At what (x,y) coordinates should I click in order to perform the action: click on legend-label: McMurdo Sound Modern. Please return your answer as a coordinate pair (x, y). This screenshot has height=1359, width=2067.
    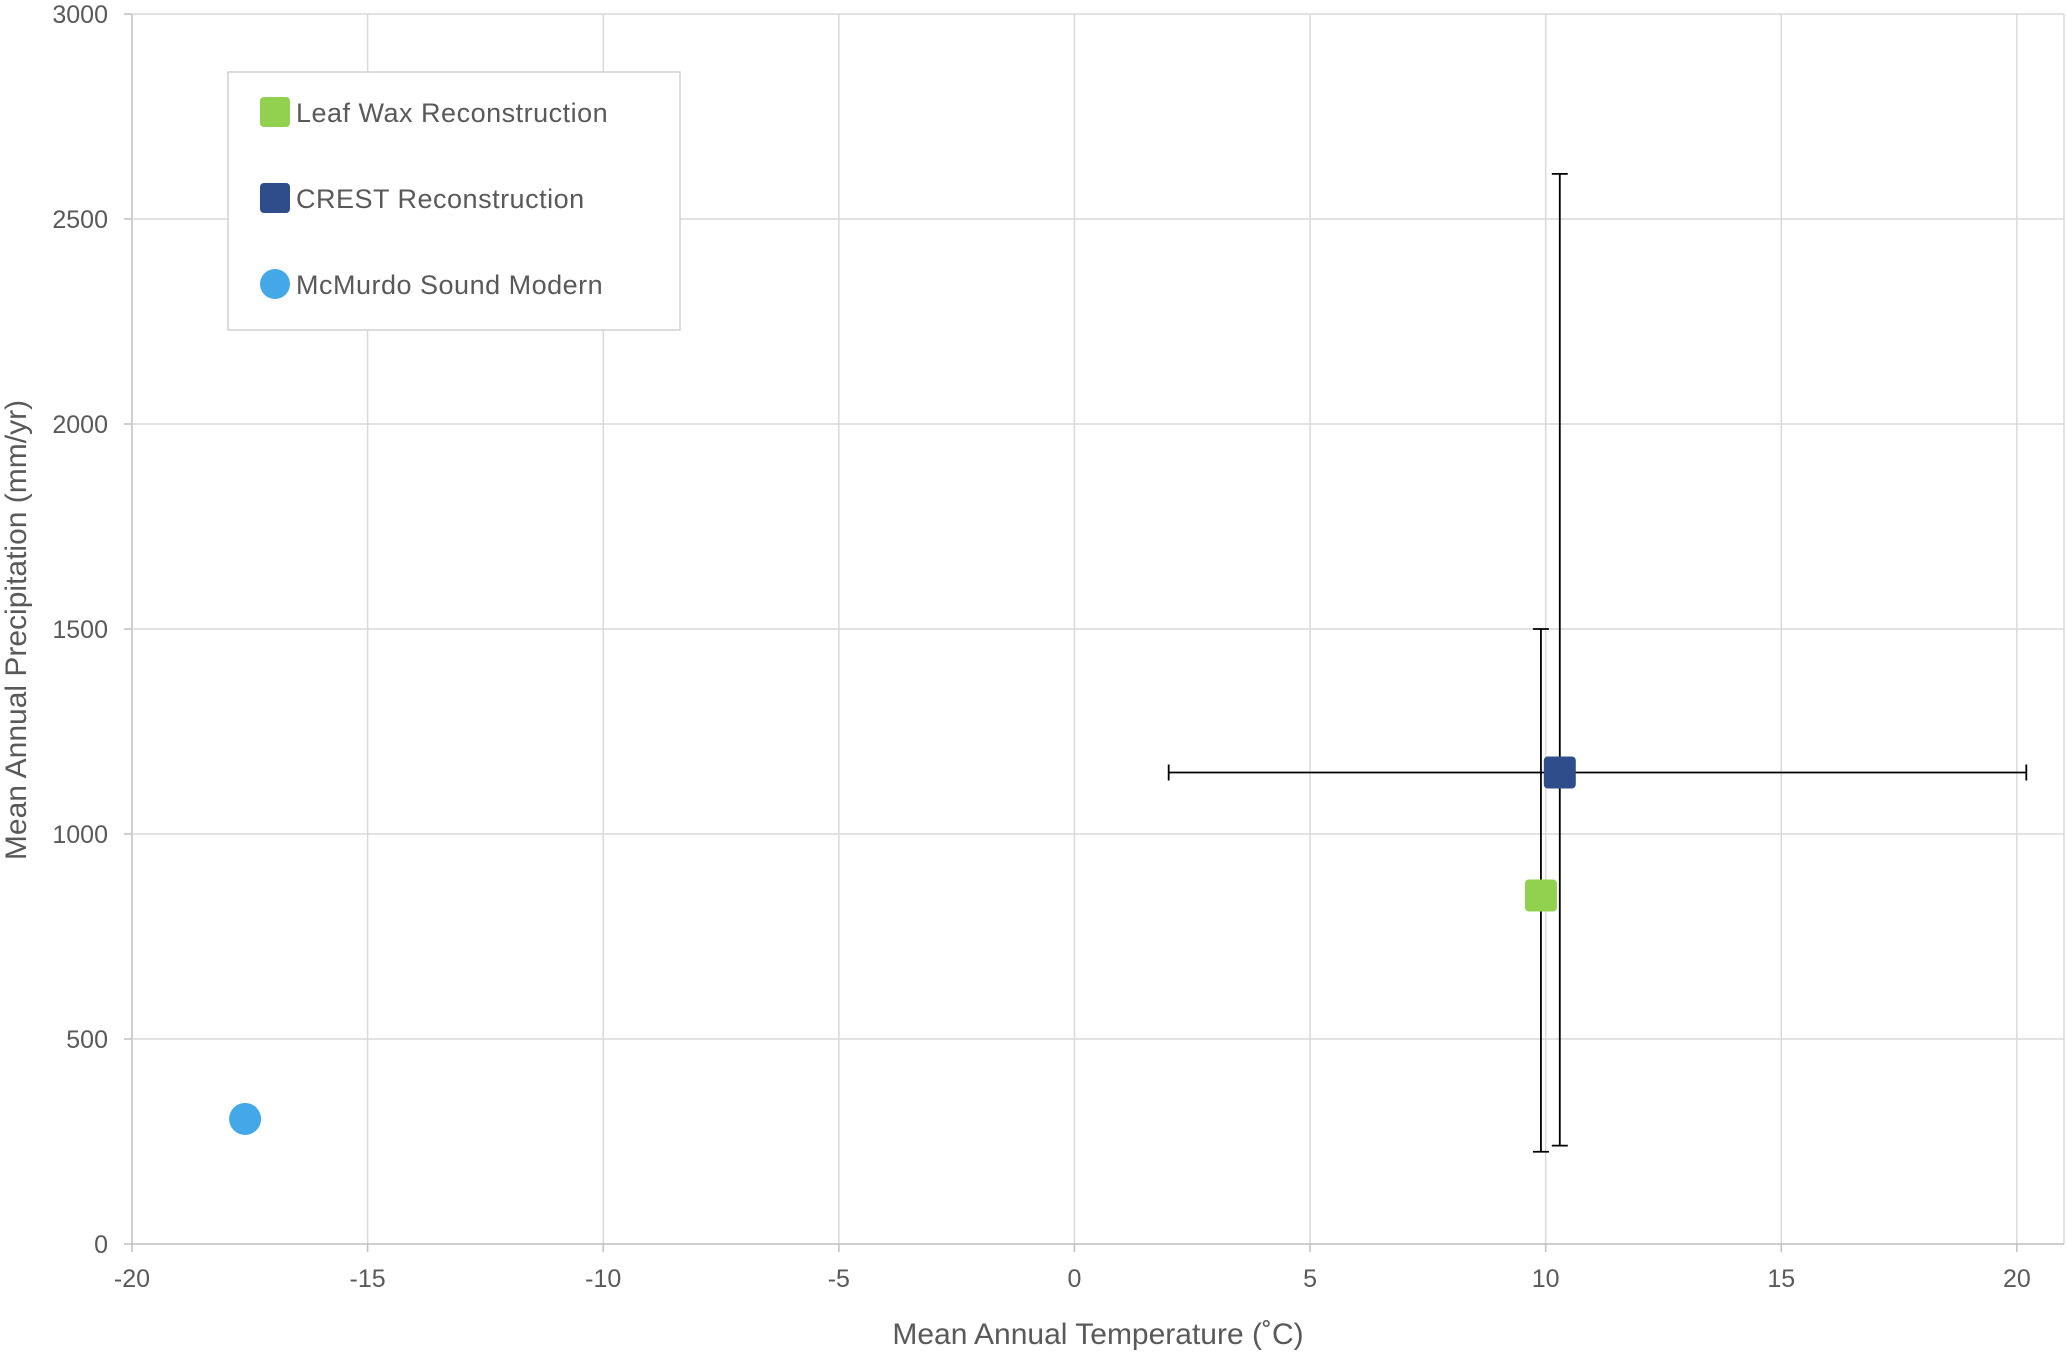
    Looking at the image, I should click on (449, 285).